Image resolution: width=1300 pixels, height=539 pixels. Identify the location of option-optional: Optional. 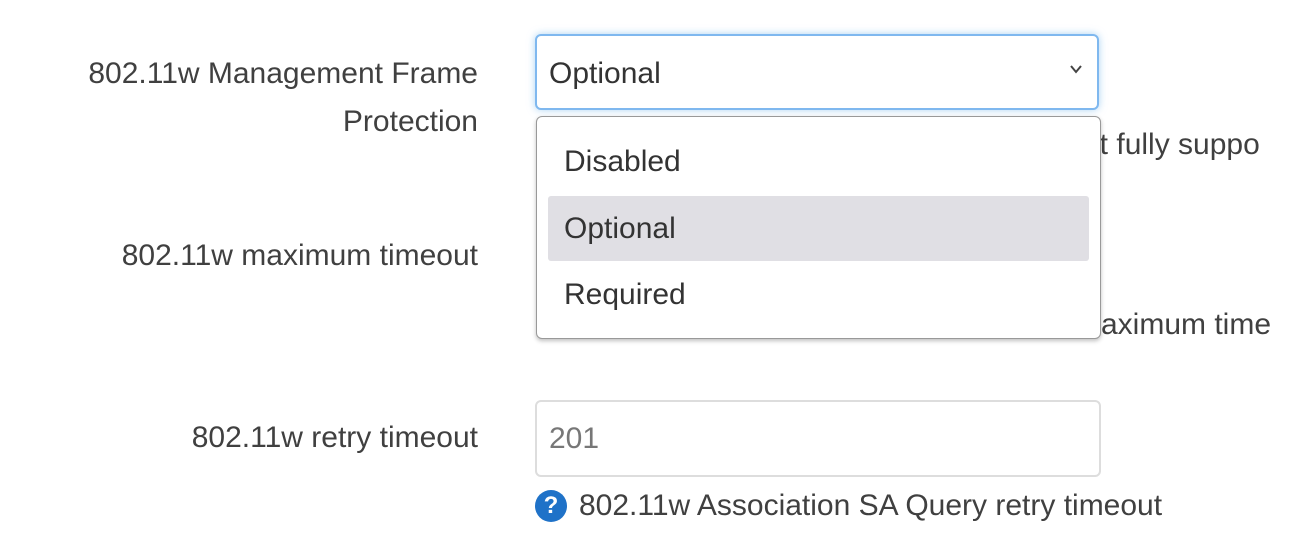
(818, 228).